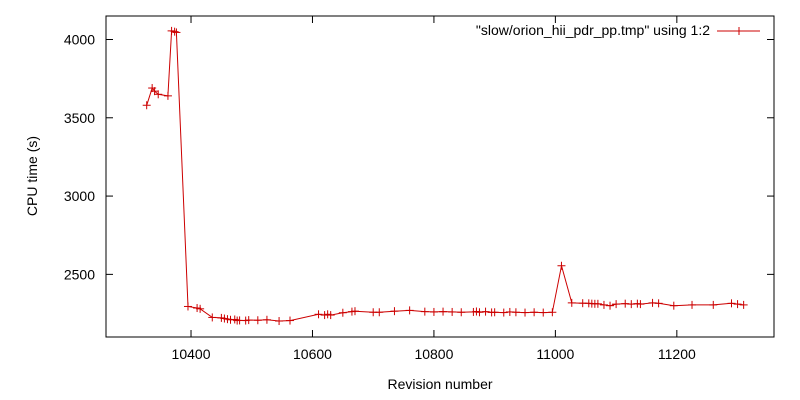  I want to click on legend: "slow/orion_hii_pdr_pp.tmp" using 1:2, so click(618, 30).